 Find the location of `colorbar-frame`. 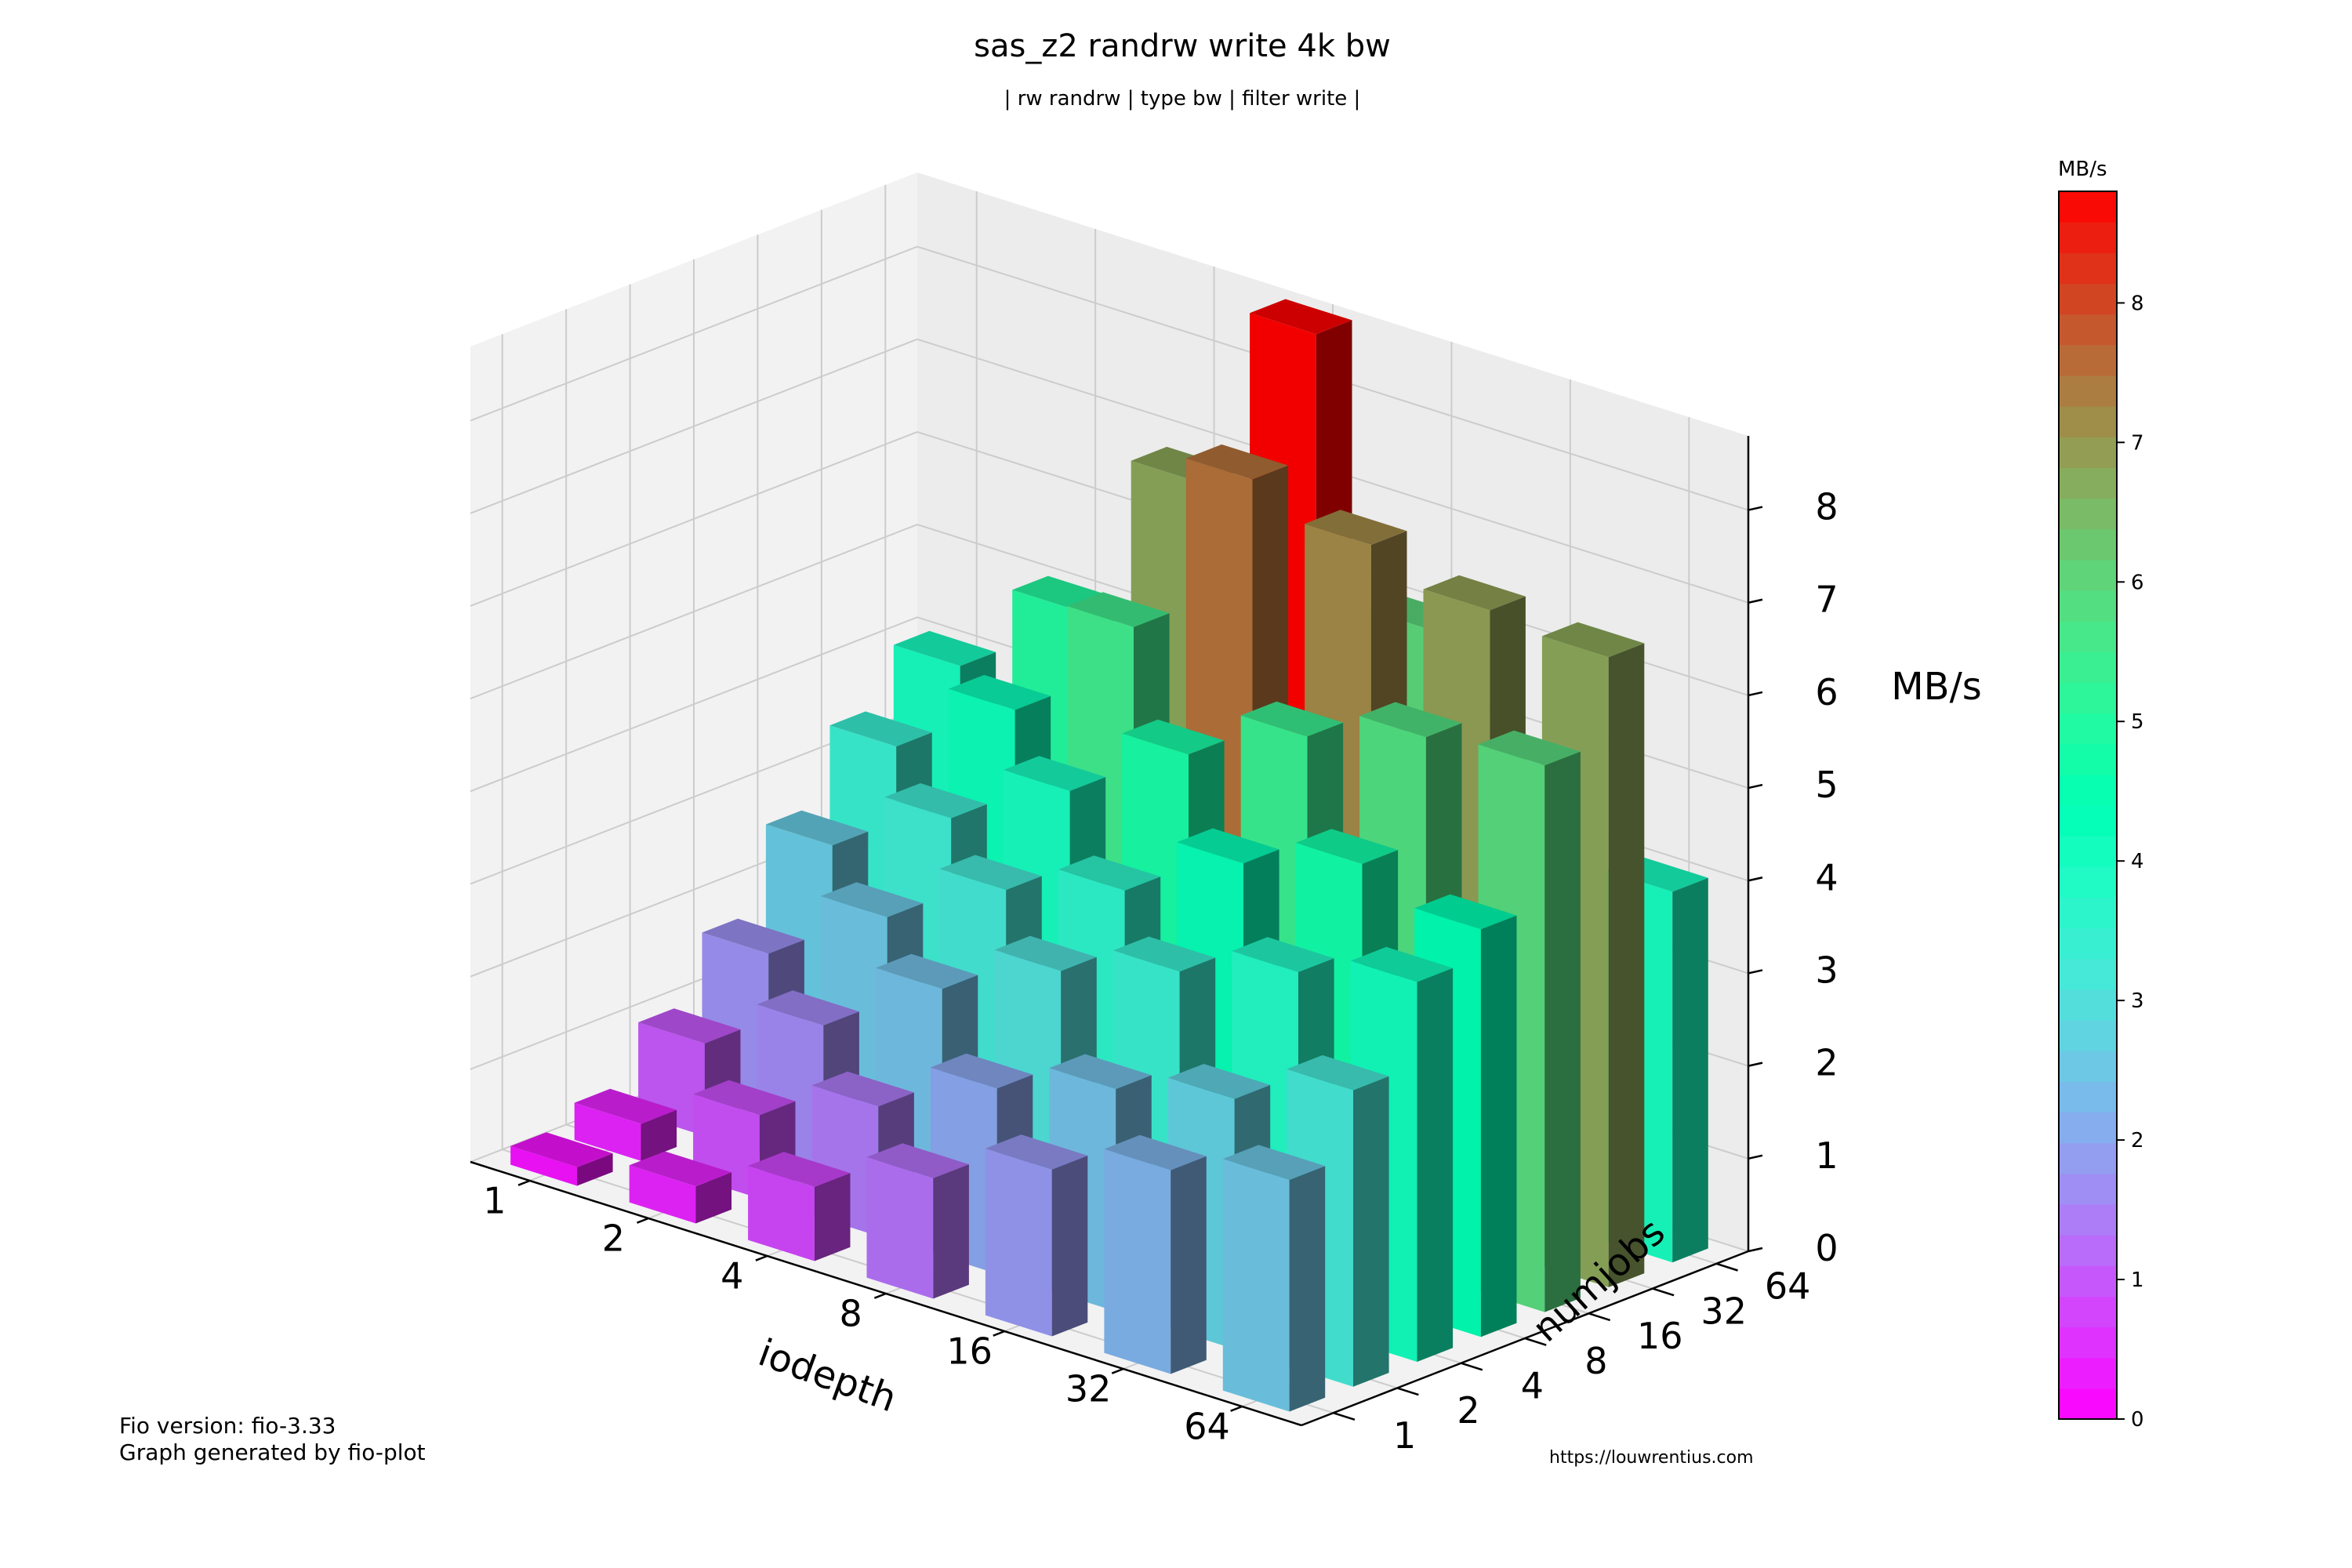

colorbar-frame is located at coordinates (2088, 806).